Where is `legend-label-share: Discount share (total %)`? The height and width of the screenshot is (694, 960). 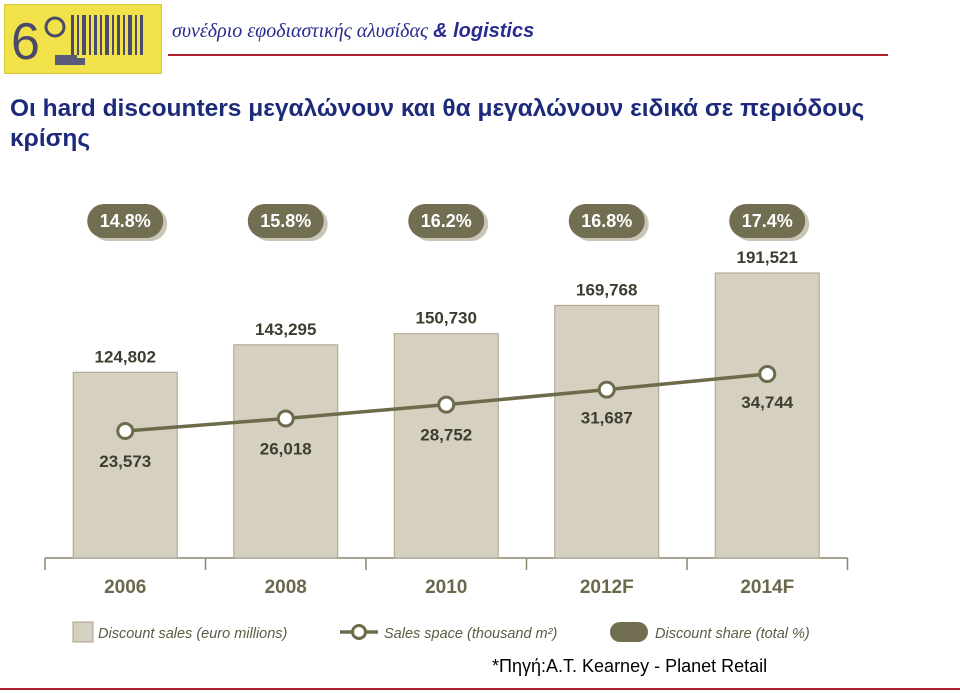 legend-label-share: Discount share (total %) is located at coordinates (732, 634).